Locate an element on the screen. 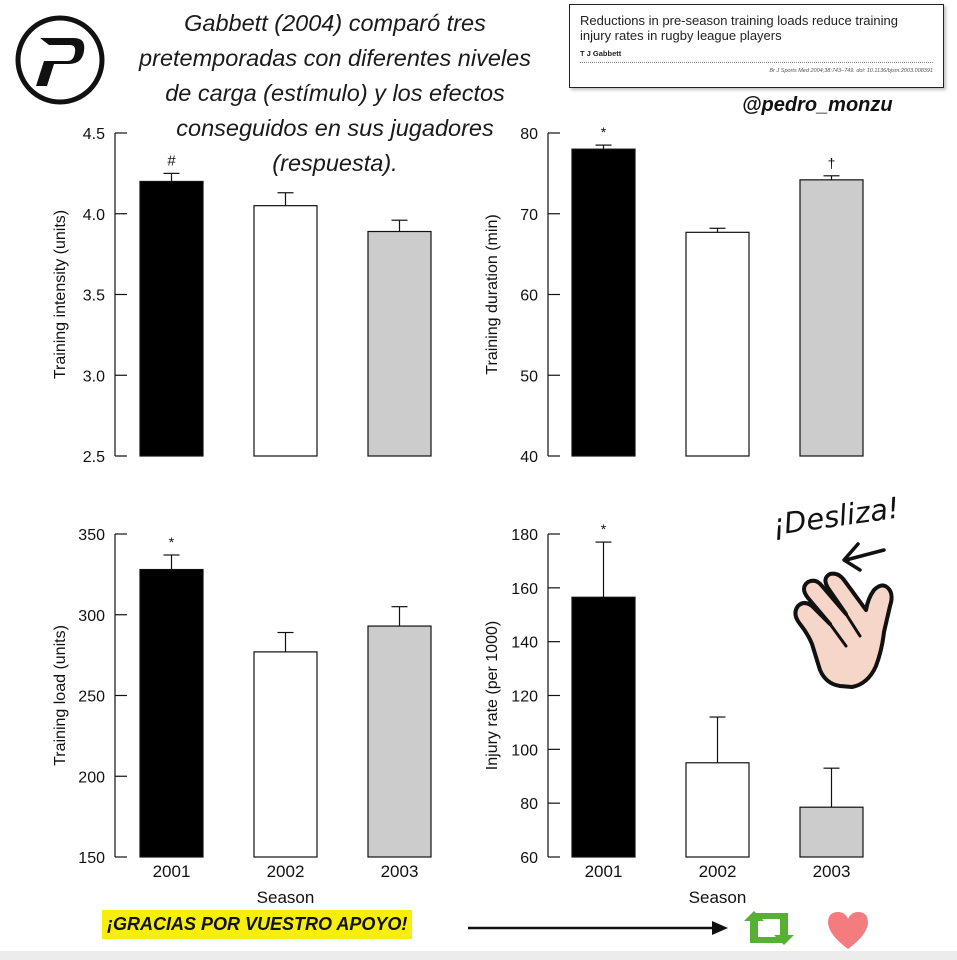 The height and width of the screenshot is (960, 957). thanks-banner: ¡GRACIAS POR VUESTRO APOYO! is located at coordinates (257, 924).